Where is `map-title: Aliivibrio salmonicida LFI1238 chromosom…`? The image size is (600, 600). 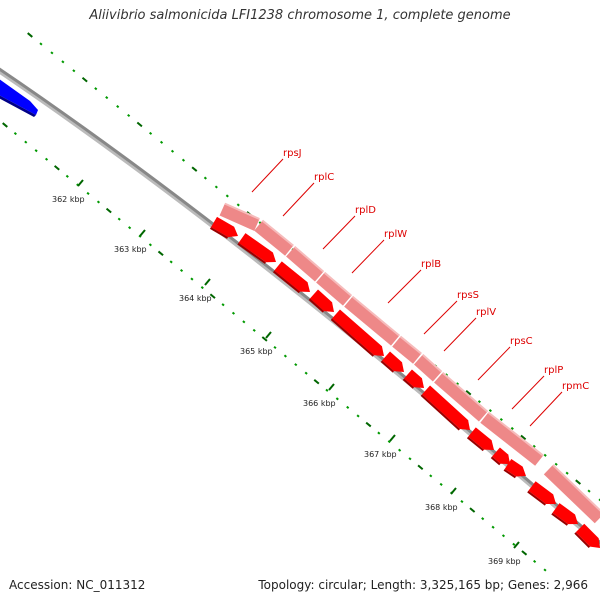
map-title: Aliivibrio salmonicida LFI1238 chromosom… is located at coordinates (300, 15).